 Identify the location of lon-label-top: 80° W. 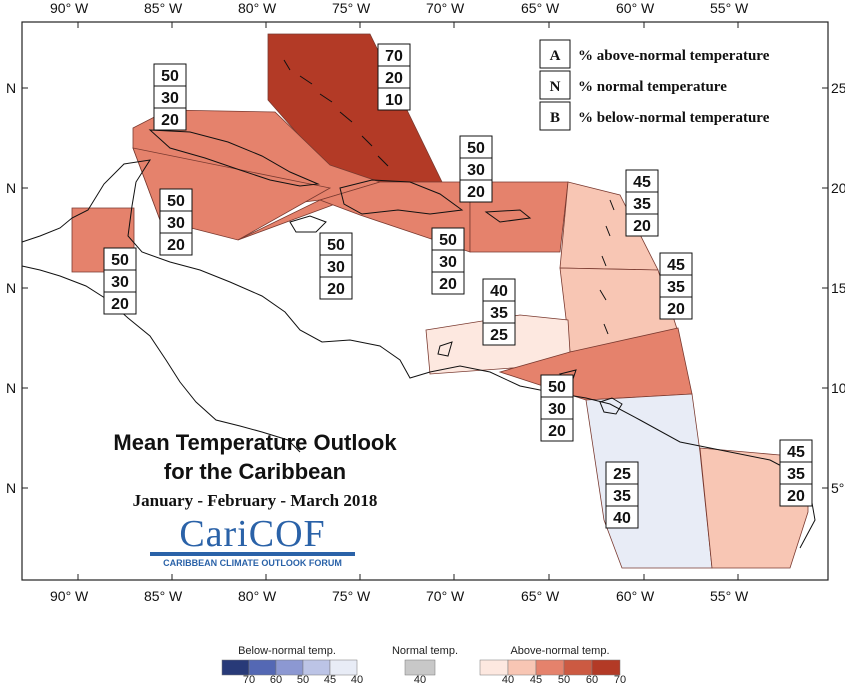
(257, 8).